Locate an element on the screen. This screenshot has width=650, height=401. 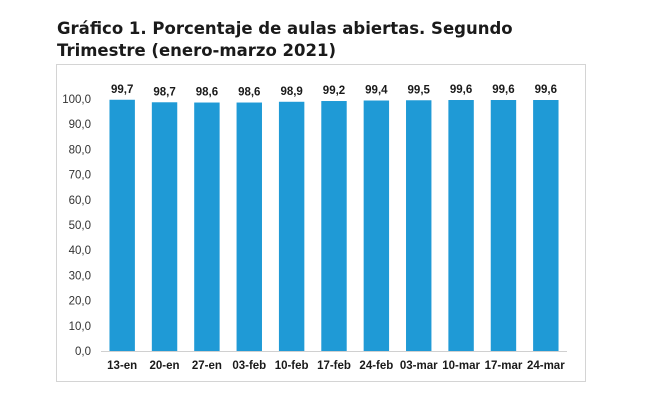
y-tick-label: 60,0 is located at coordinates (80, 201).